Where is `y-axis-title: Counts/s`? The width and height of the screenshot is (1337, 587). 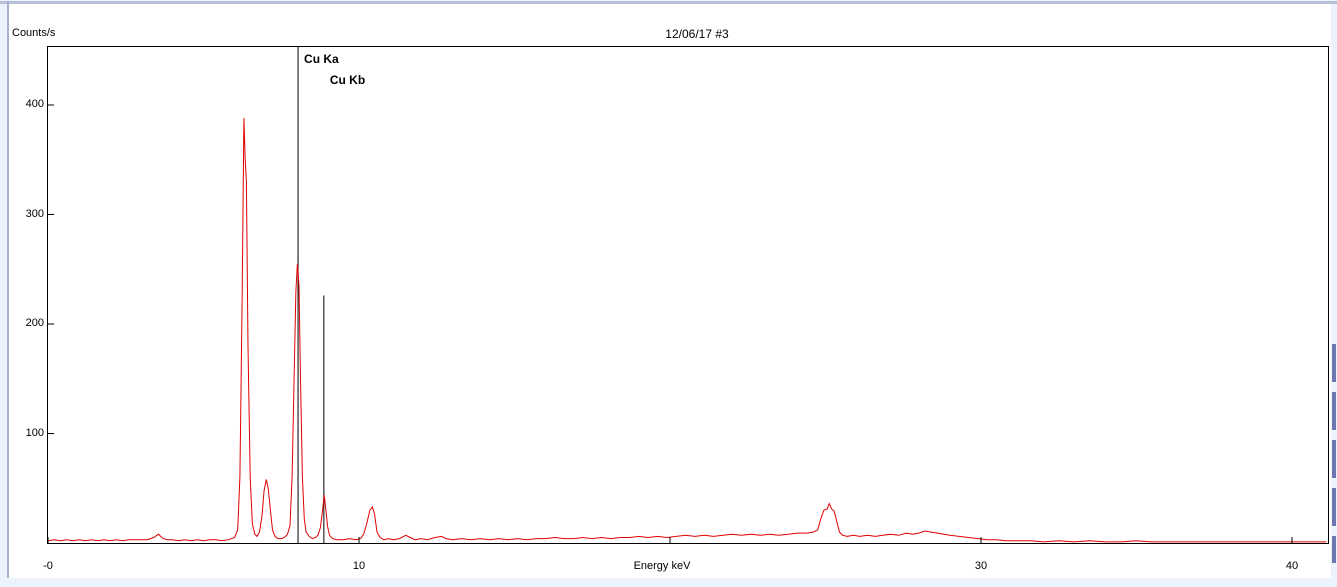 y-axis-title: Counts/s is located at coordinates (34, 33).